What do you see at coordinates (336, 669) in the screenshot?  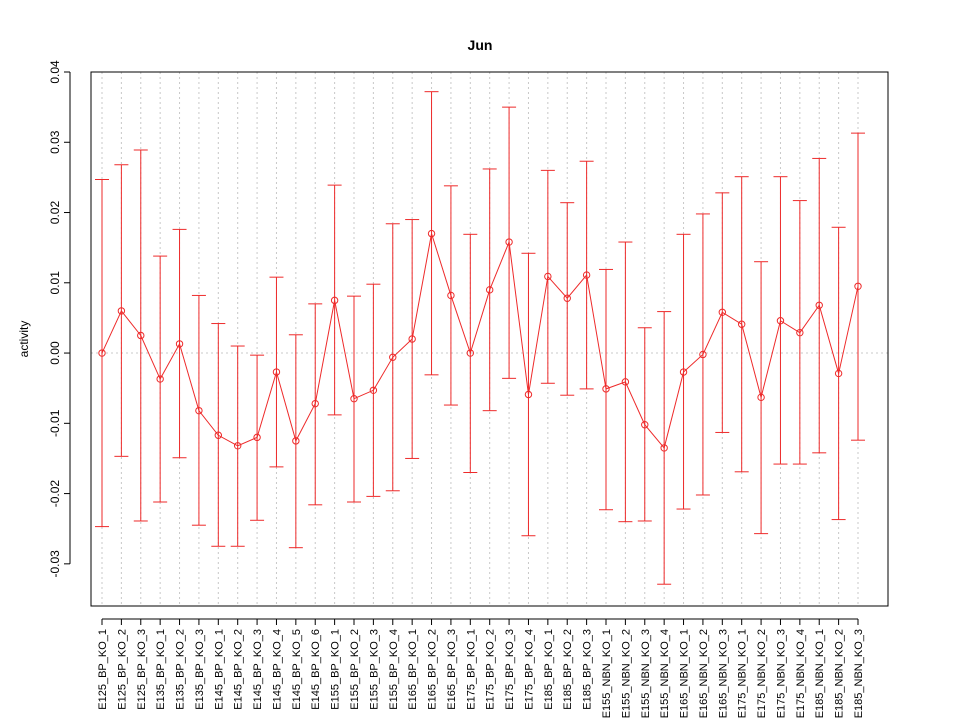 I see `x-tick-label: E155_BP_KO_1` at bounding box center [336, 669].